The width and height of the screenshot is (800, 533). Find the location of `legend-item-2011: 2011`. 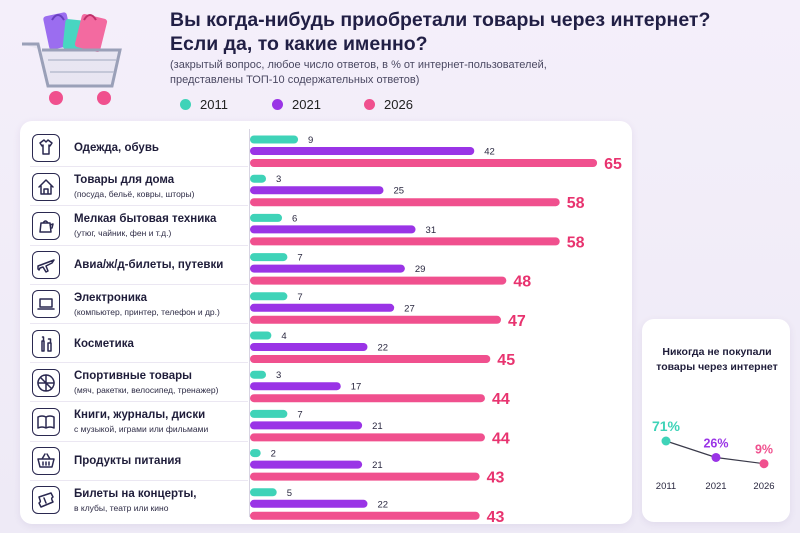

legend-item-2011: 2011 is located at coordinates (226, 104).